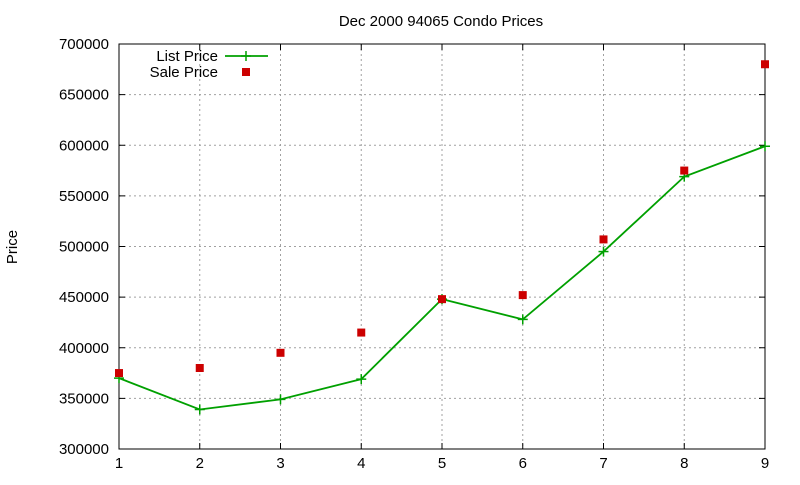  I want to click on y-axis-label: Price, so click(12, 247).